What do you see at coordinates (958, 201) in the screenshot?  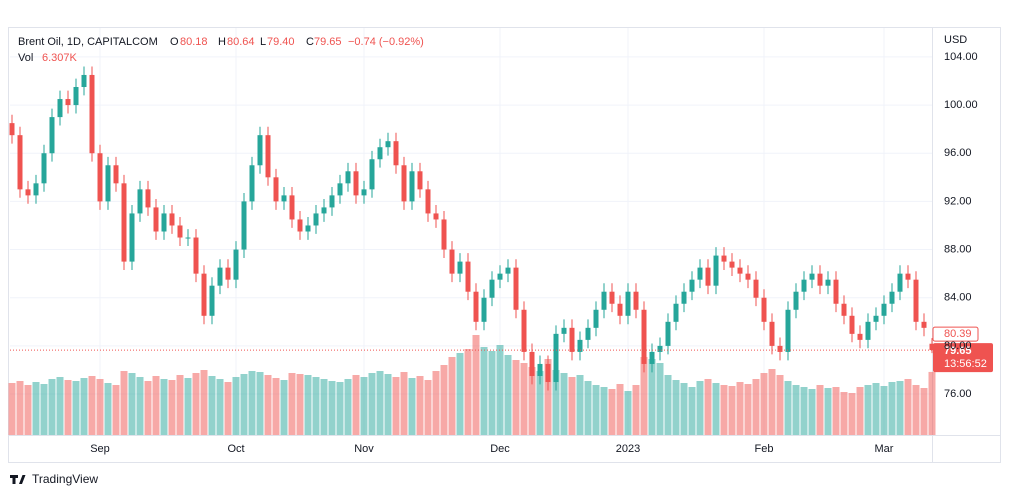 I see `y-tick-label: 92.00` at bounding box center [958, 201].